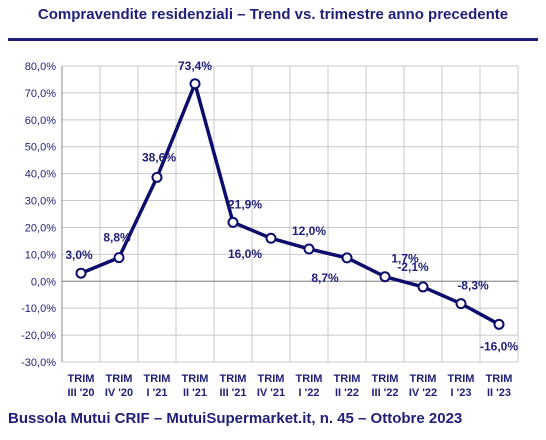  What do you see at coordinates (413, 267) in the screenshot?
I see `data-label: -2,1%` at bounding box center [413, 267].